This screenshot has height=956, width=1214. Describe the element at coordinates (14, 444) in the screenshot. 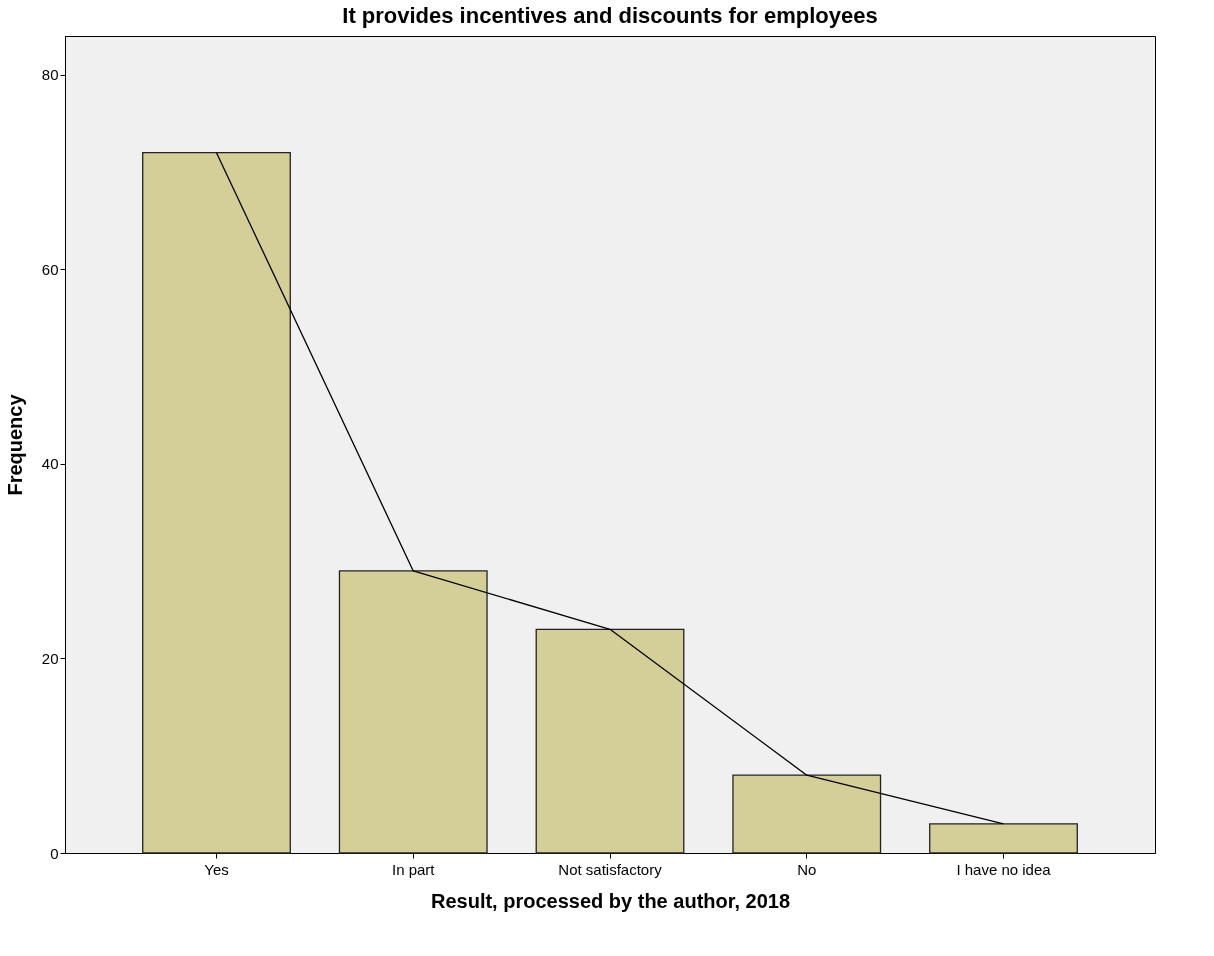

I see `y-axis-title: Frequency` at that location.